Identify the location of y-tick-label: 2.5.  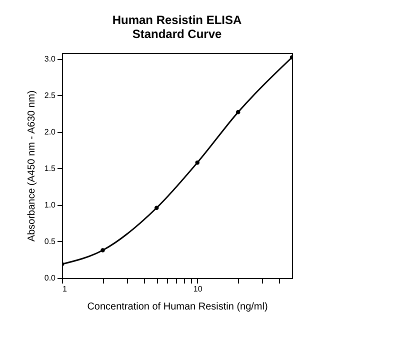
(50, 95).